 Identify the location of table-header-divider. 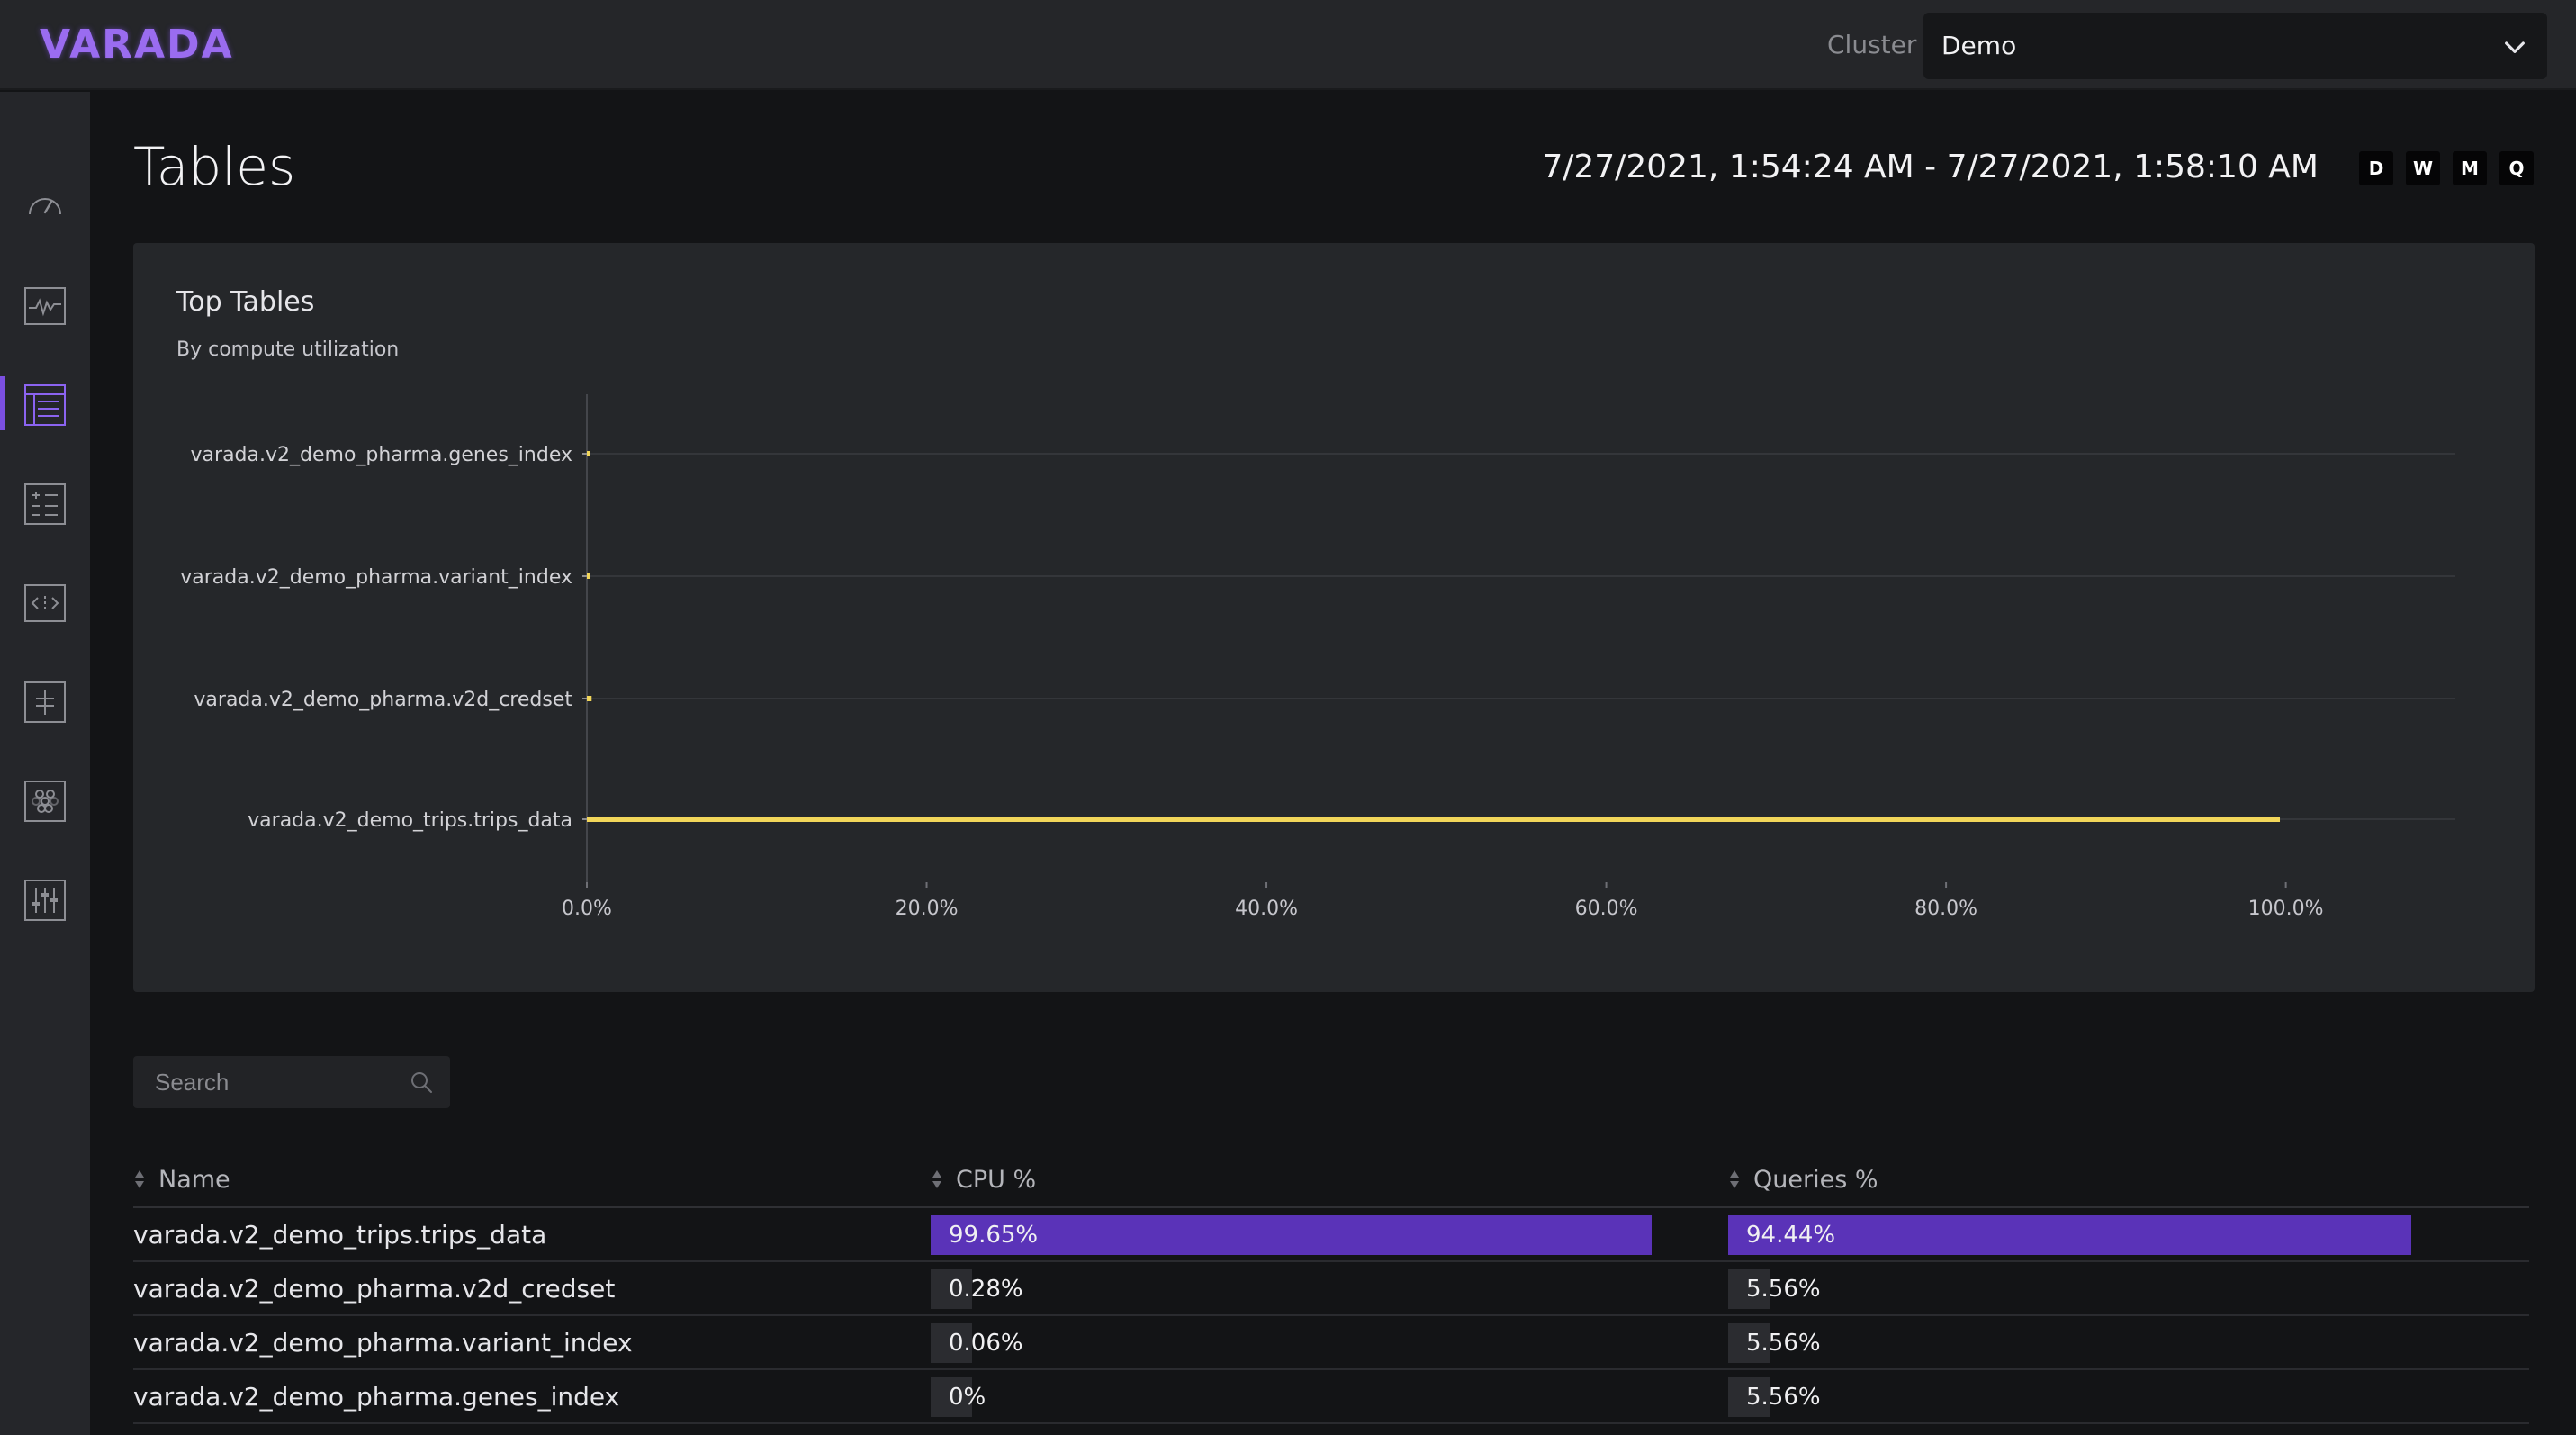
(1331, 1207).